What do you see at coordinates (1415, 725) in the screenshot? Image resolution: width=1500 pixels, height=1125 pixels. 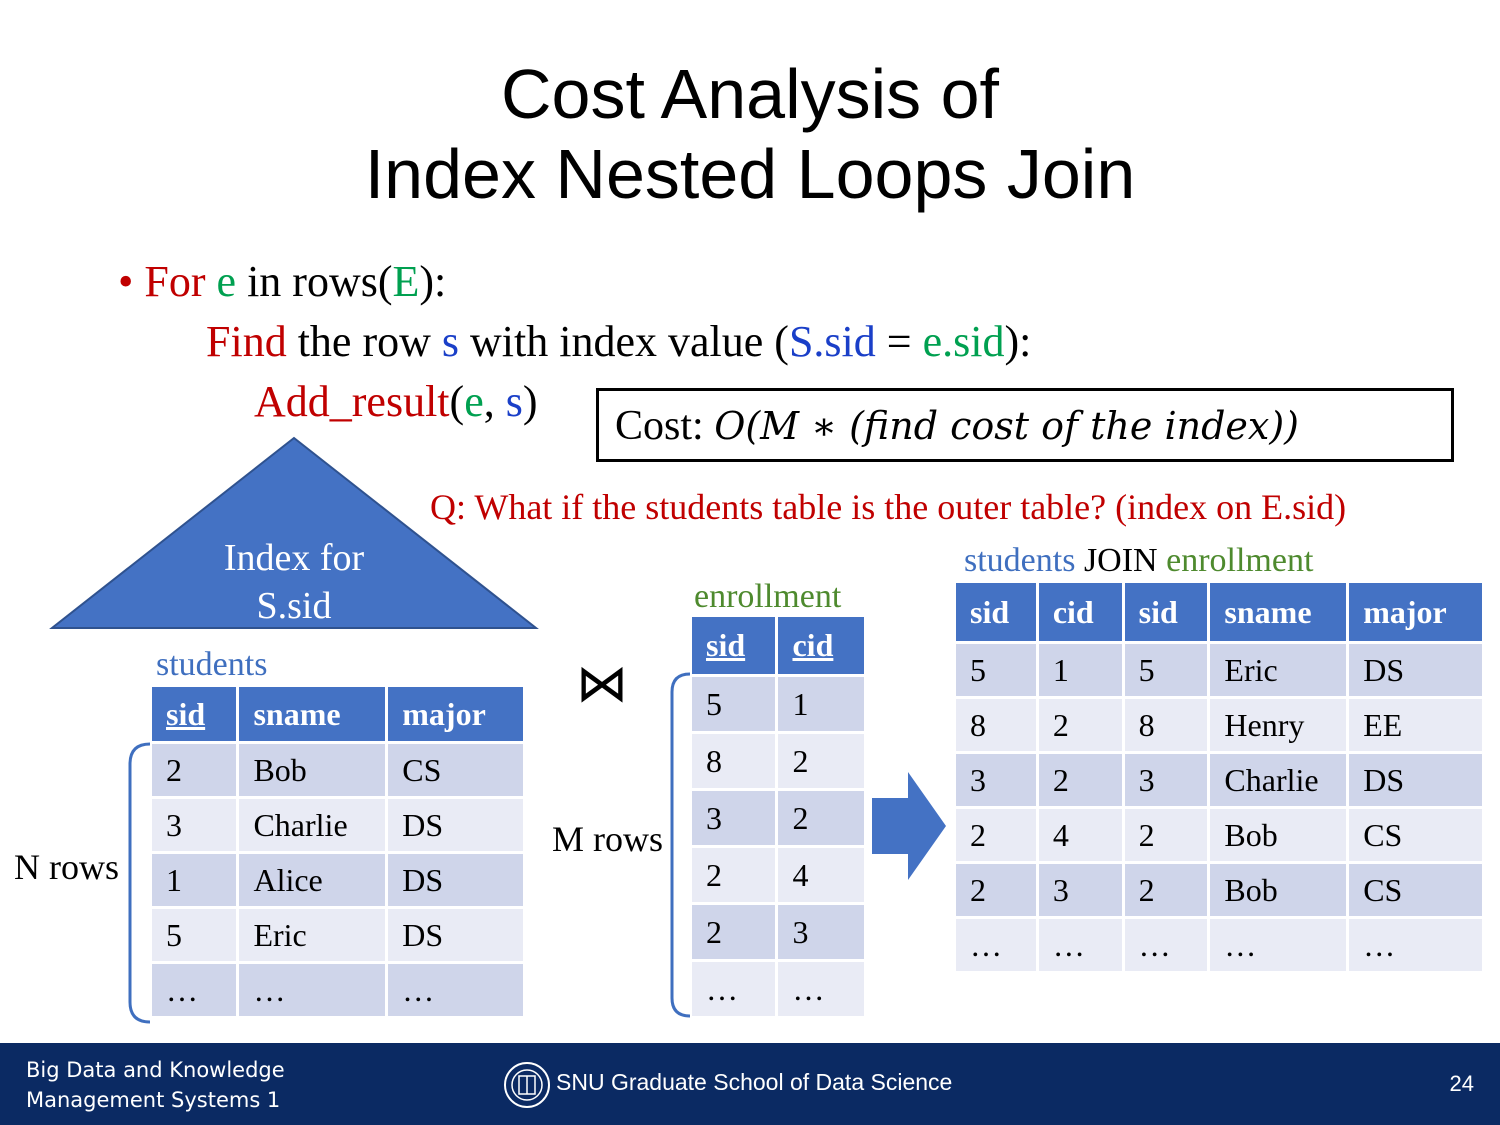 I see `table-cell: EE` at bounding box center [1415, 725].